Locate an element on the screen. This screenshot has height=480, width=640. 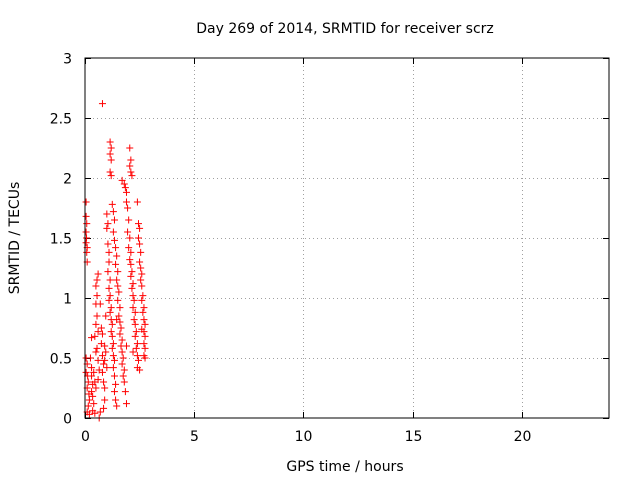
y-tick-label: 2 is located at coordinates (67, 180).